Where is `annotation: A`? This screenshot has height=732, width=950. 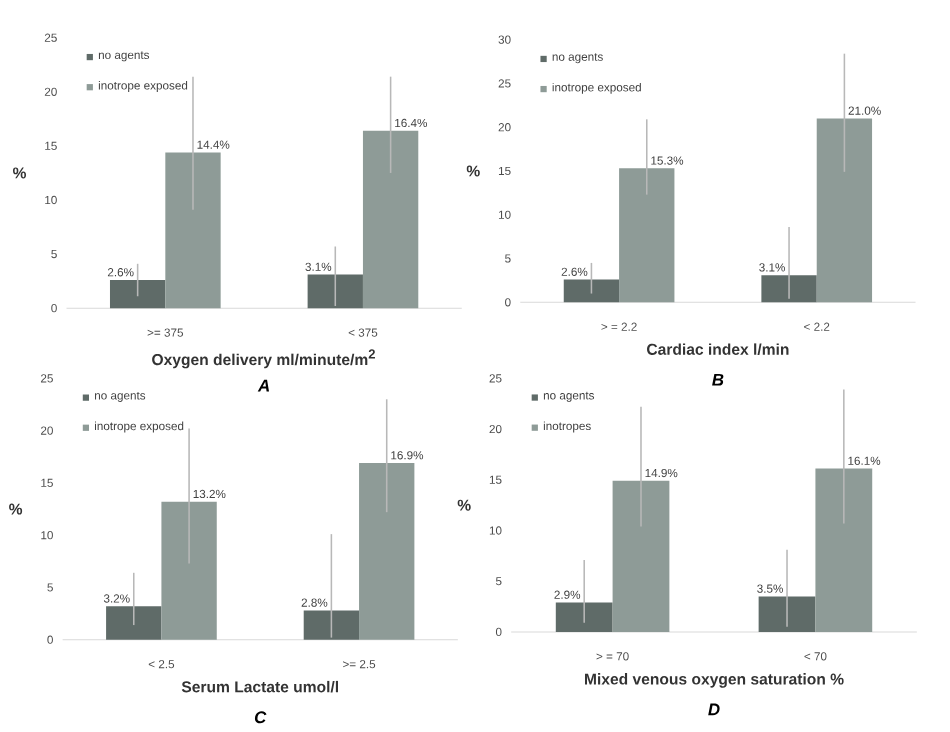 annotation: A is located at coordinates (263, 385).